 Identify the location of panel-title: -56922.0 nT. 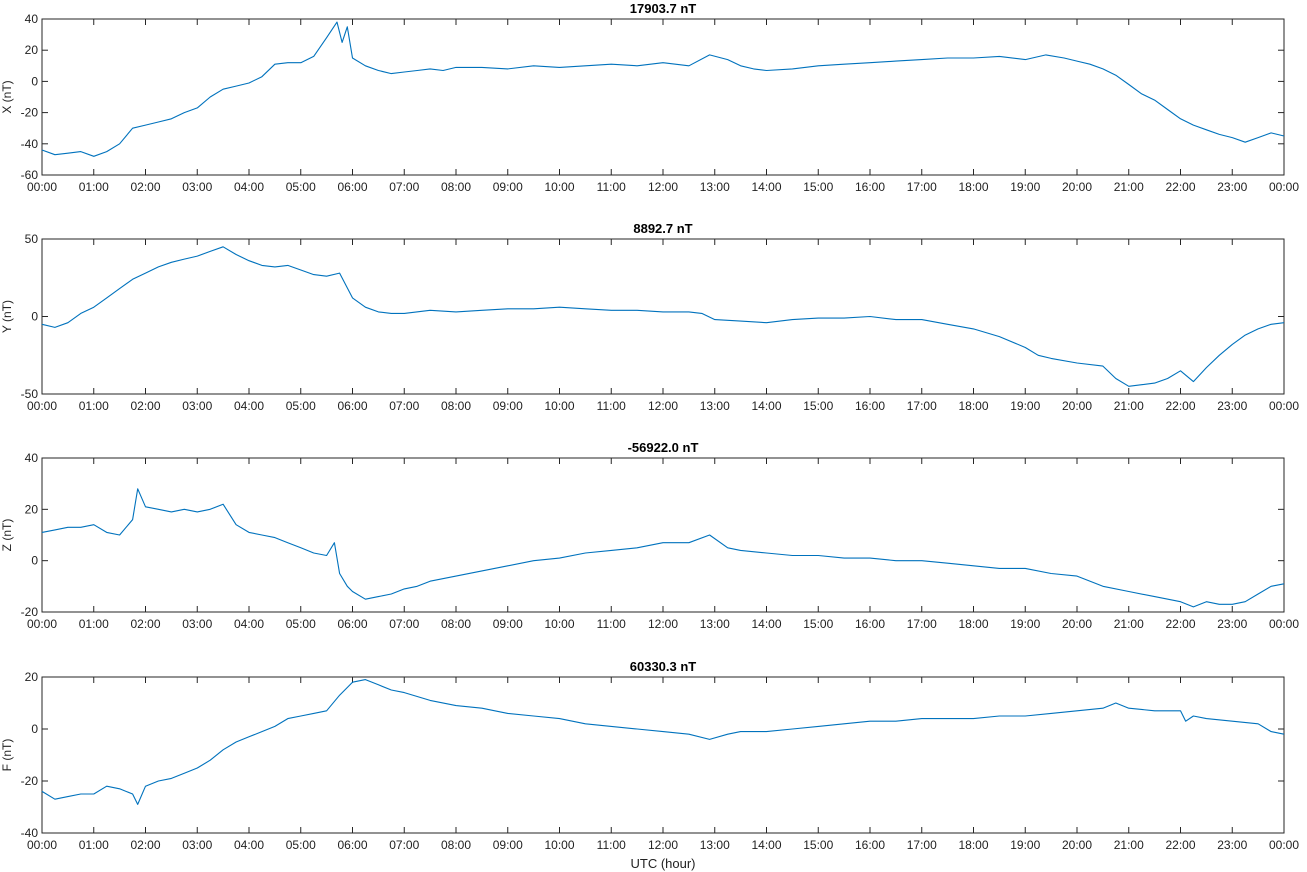
(663, 447).